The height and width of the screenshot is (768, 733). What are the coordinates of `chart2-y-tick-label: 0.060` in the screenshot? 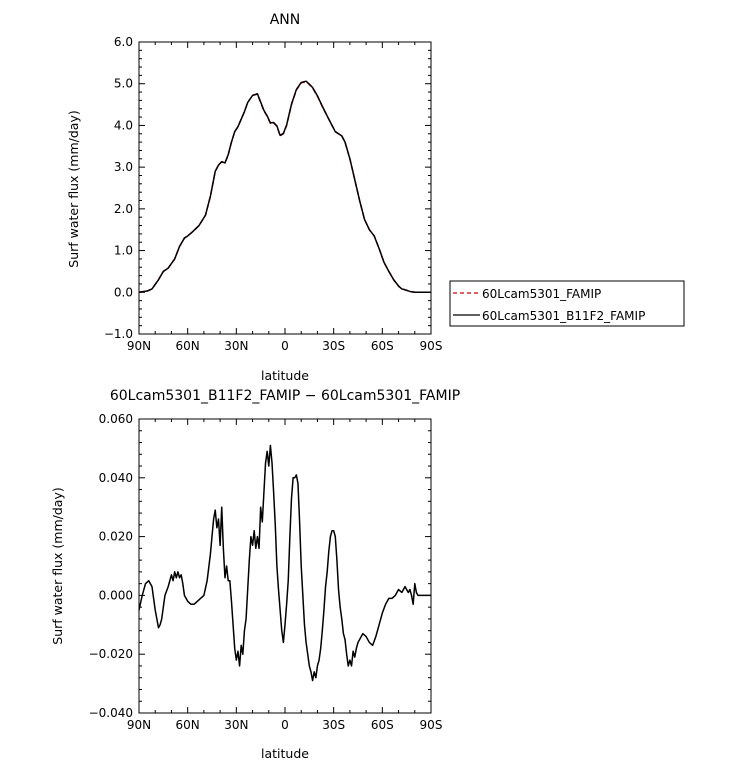 It's located at (116, 419).